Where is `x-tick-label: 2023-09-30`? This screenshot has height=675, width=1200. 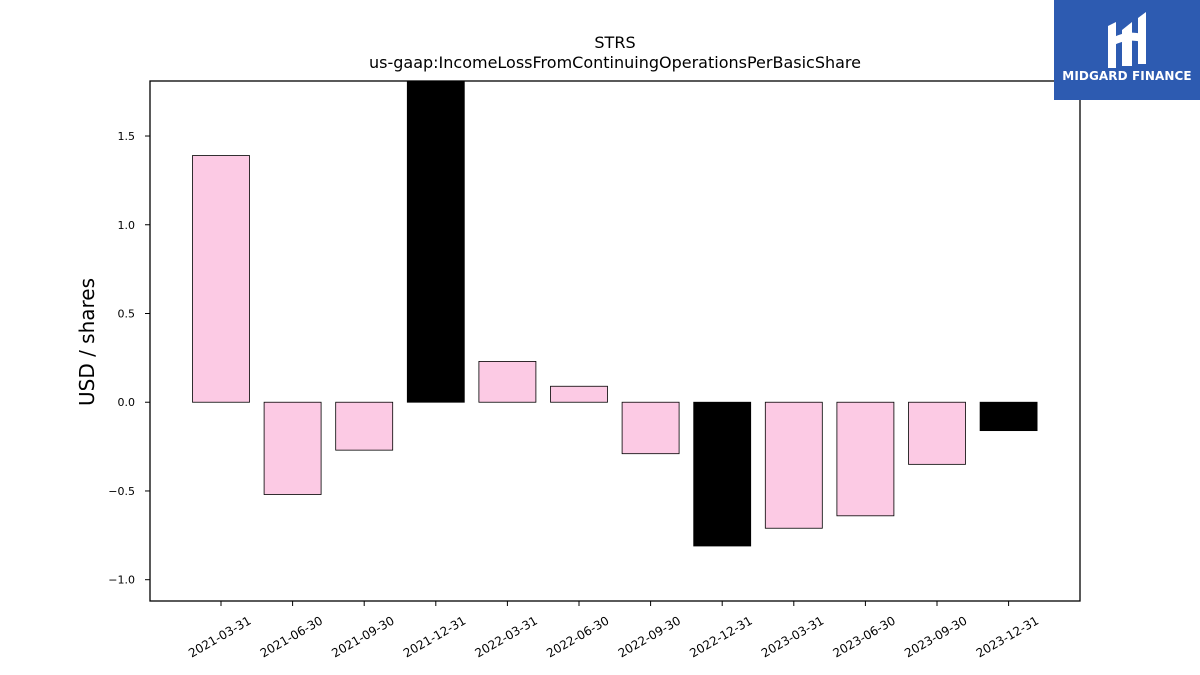
x-tick-label: 2023-09-30 is located at coordinates (935, 636).